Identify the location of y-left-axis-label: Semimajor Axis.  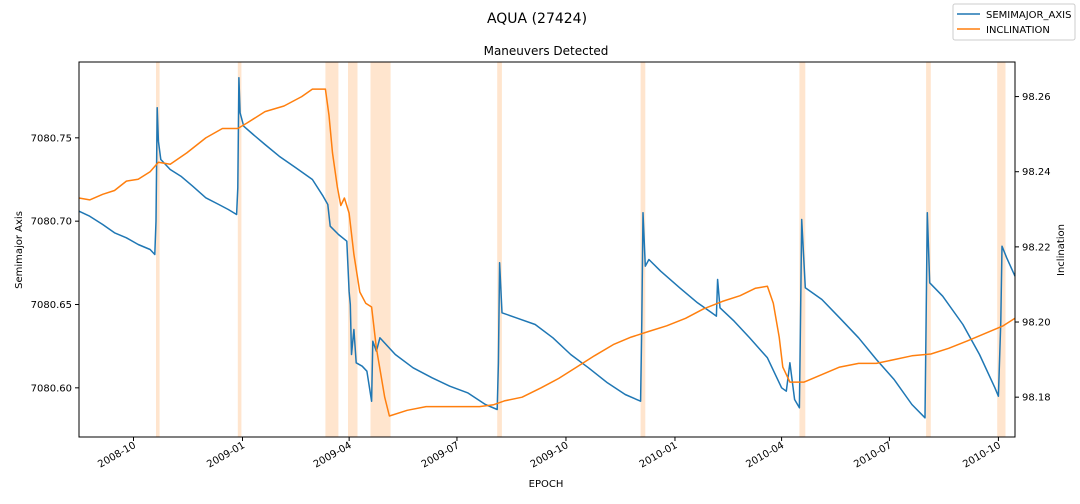
(19, 250).